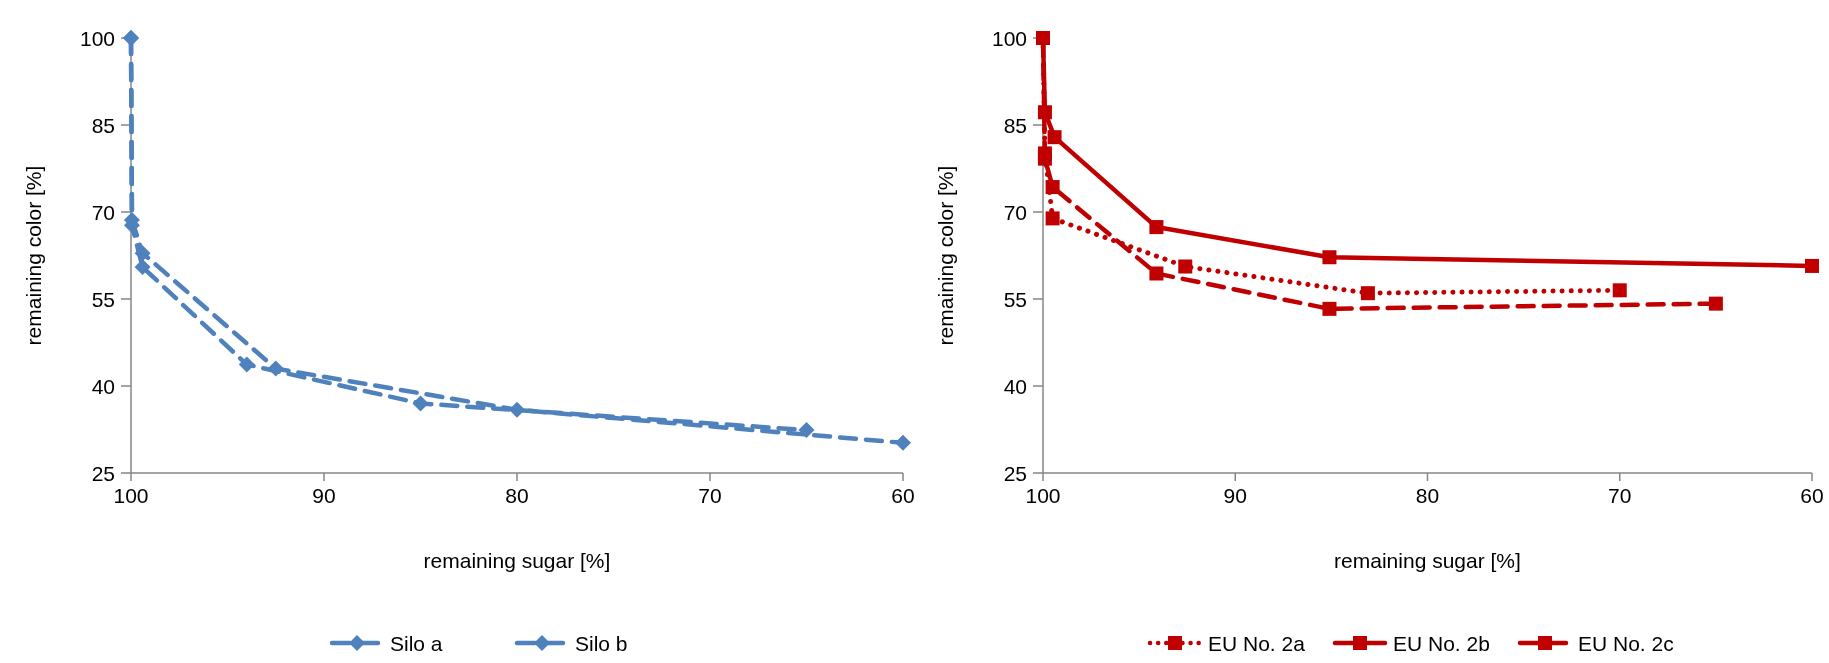 Image resolution: width=1829 pixels, height=663 pixels. What do you see at coordinates (1626, 643) in the screenshot?
I see `legend-label: EU No. 2c` at bounding box center [1626, 643].